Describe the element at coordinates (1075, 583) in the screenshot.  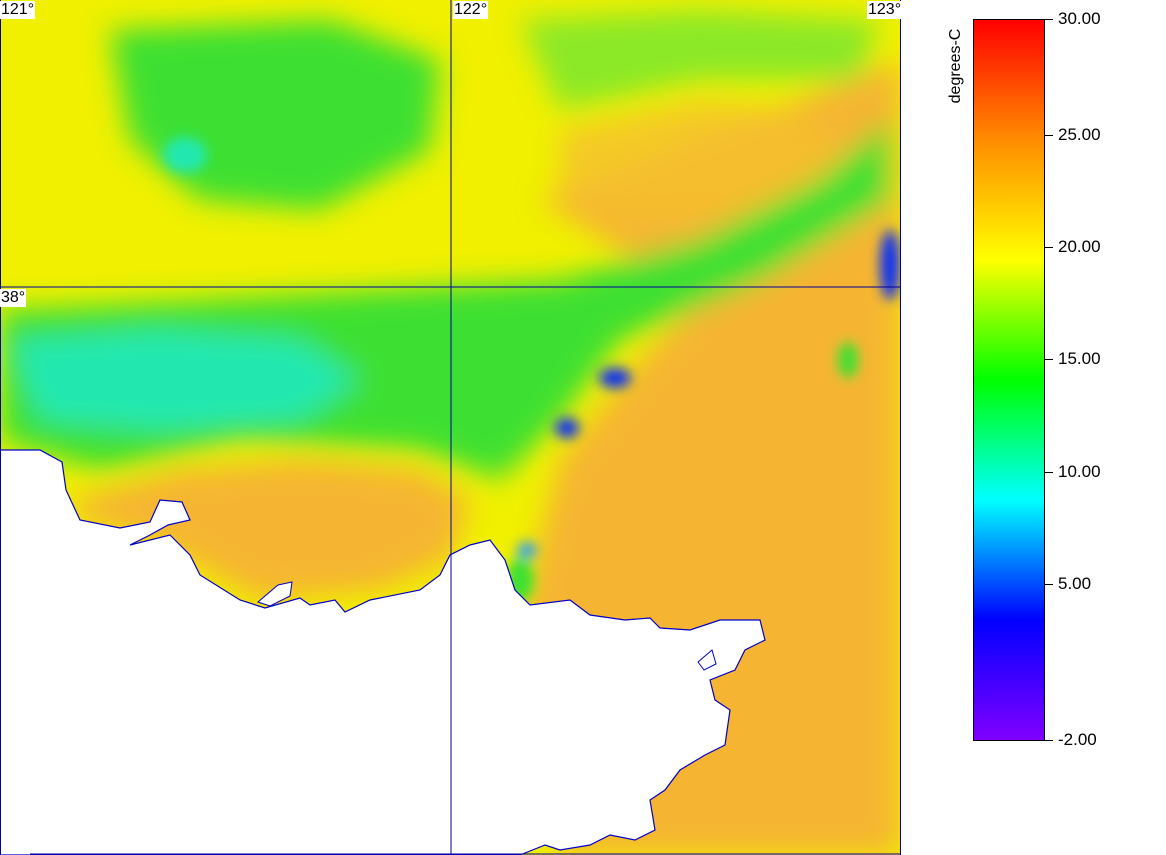
I see `colorbar-tick-label: 5.00` at that location.